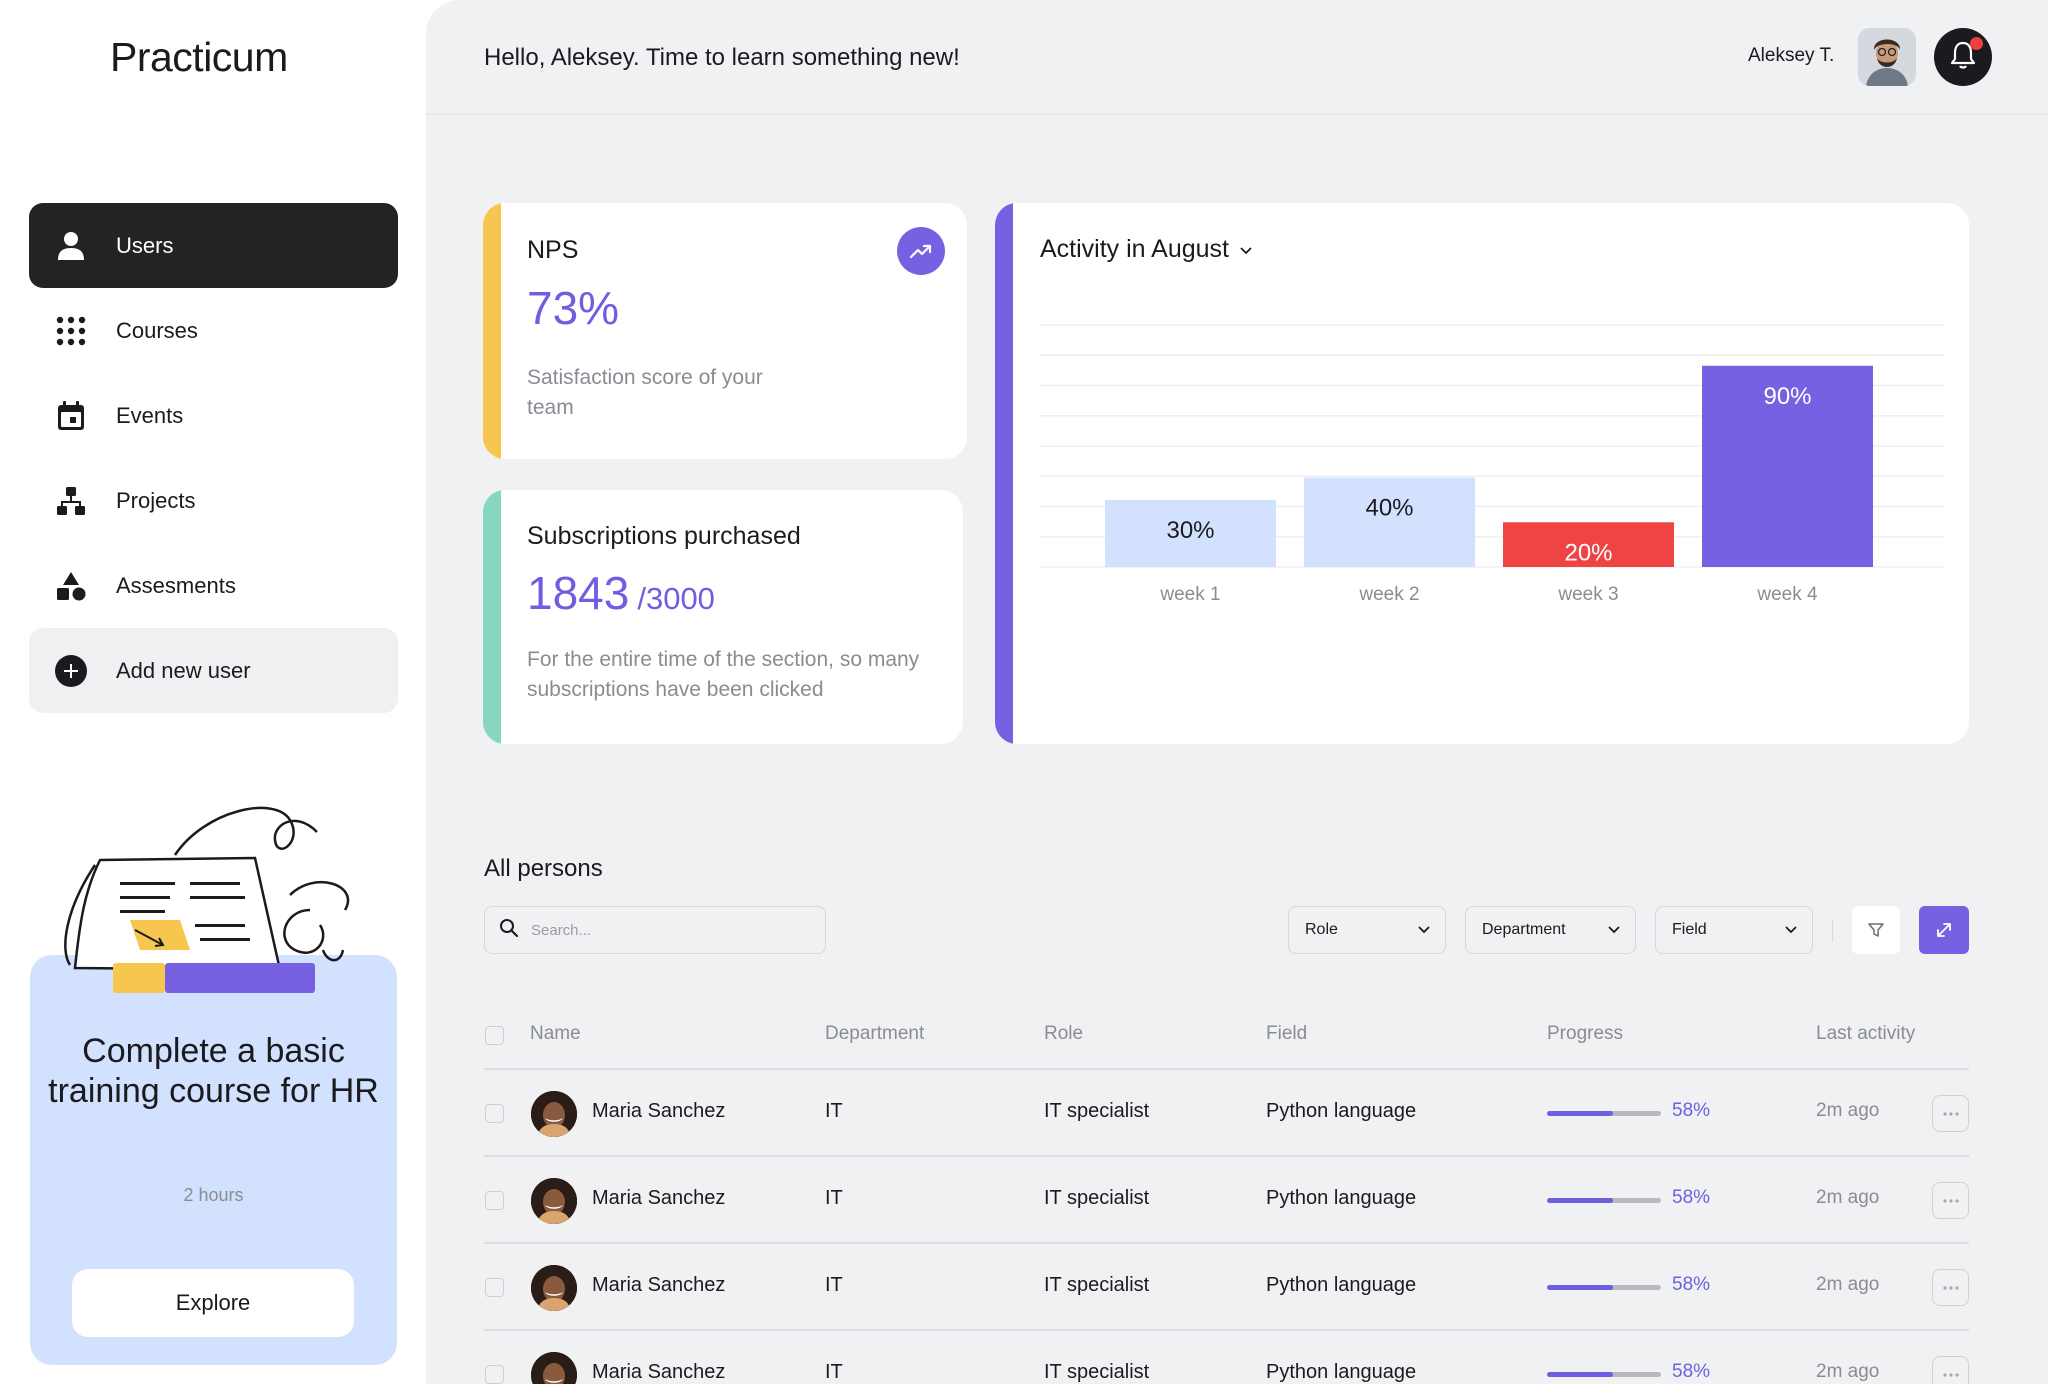  I want to click on column-header-progress: Progress, so click(1585, 1033).